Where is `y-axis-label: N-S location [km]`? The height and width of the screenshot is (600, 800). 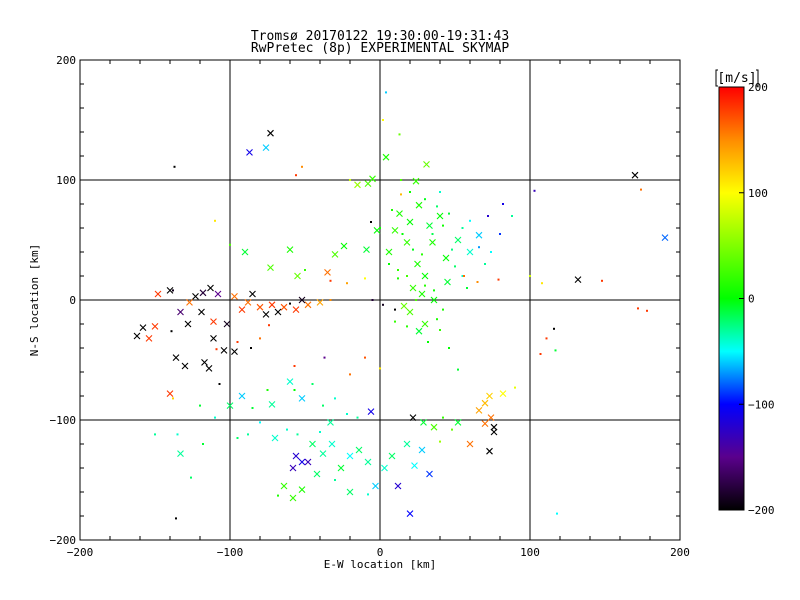
y-axis-label: N-S location [km] is located at coordinates (34, 300).